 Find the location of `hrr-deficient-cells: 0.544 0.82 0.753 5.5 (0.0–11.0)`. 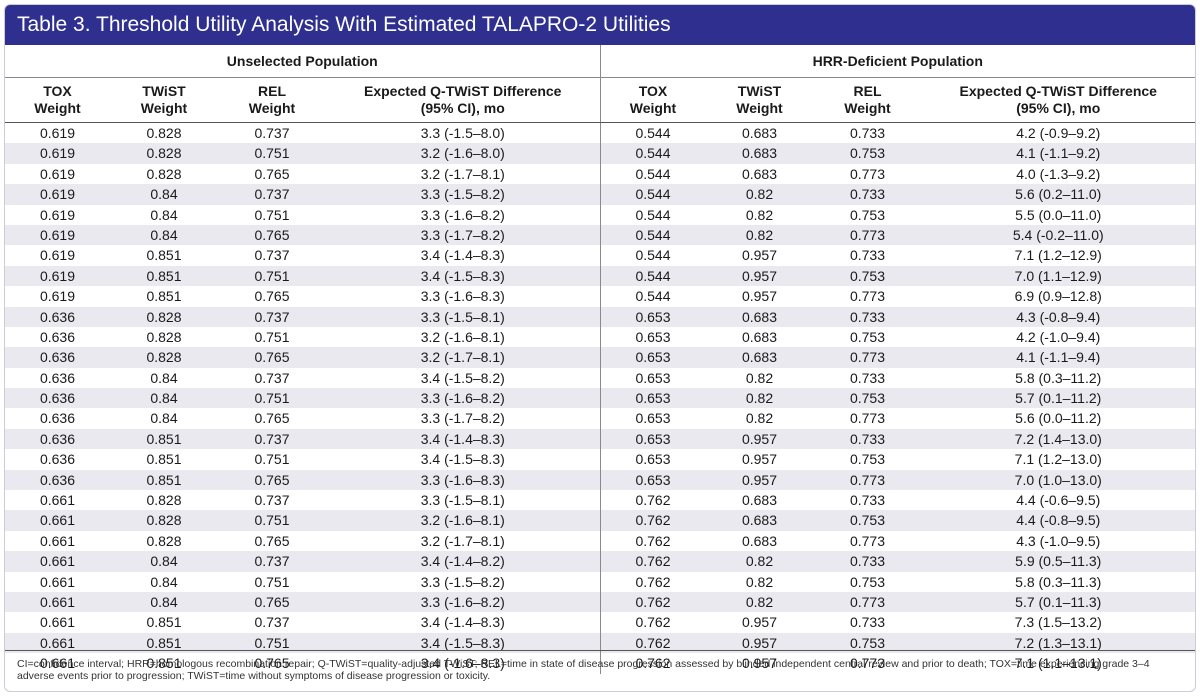

hrr-deficient-cells: 0.544 0.82 0.753 5.5 (0.0–11.0) is located at coordinates (898, 215).